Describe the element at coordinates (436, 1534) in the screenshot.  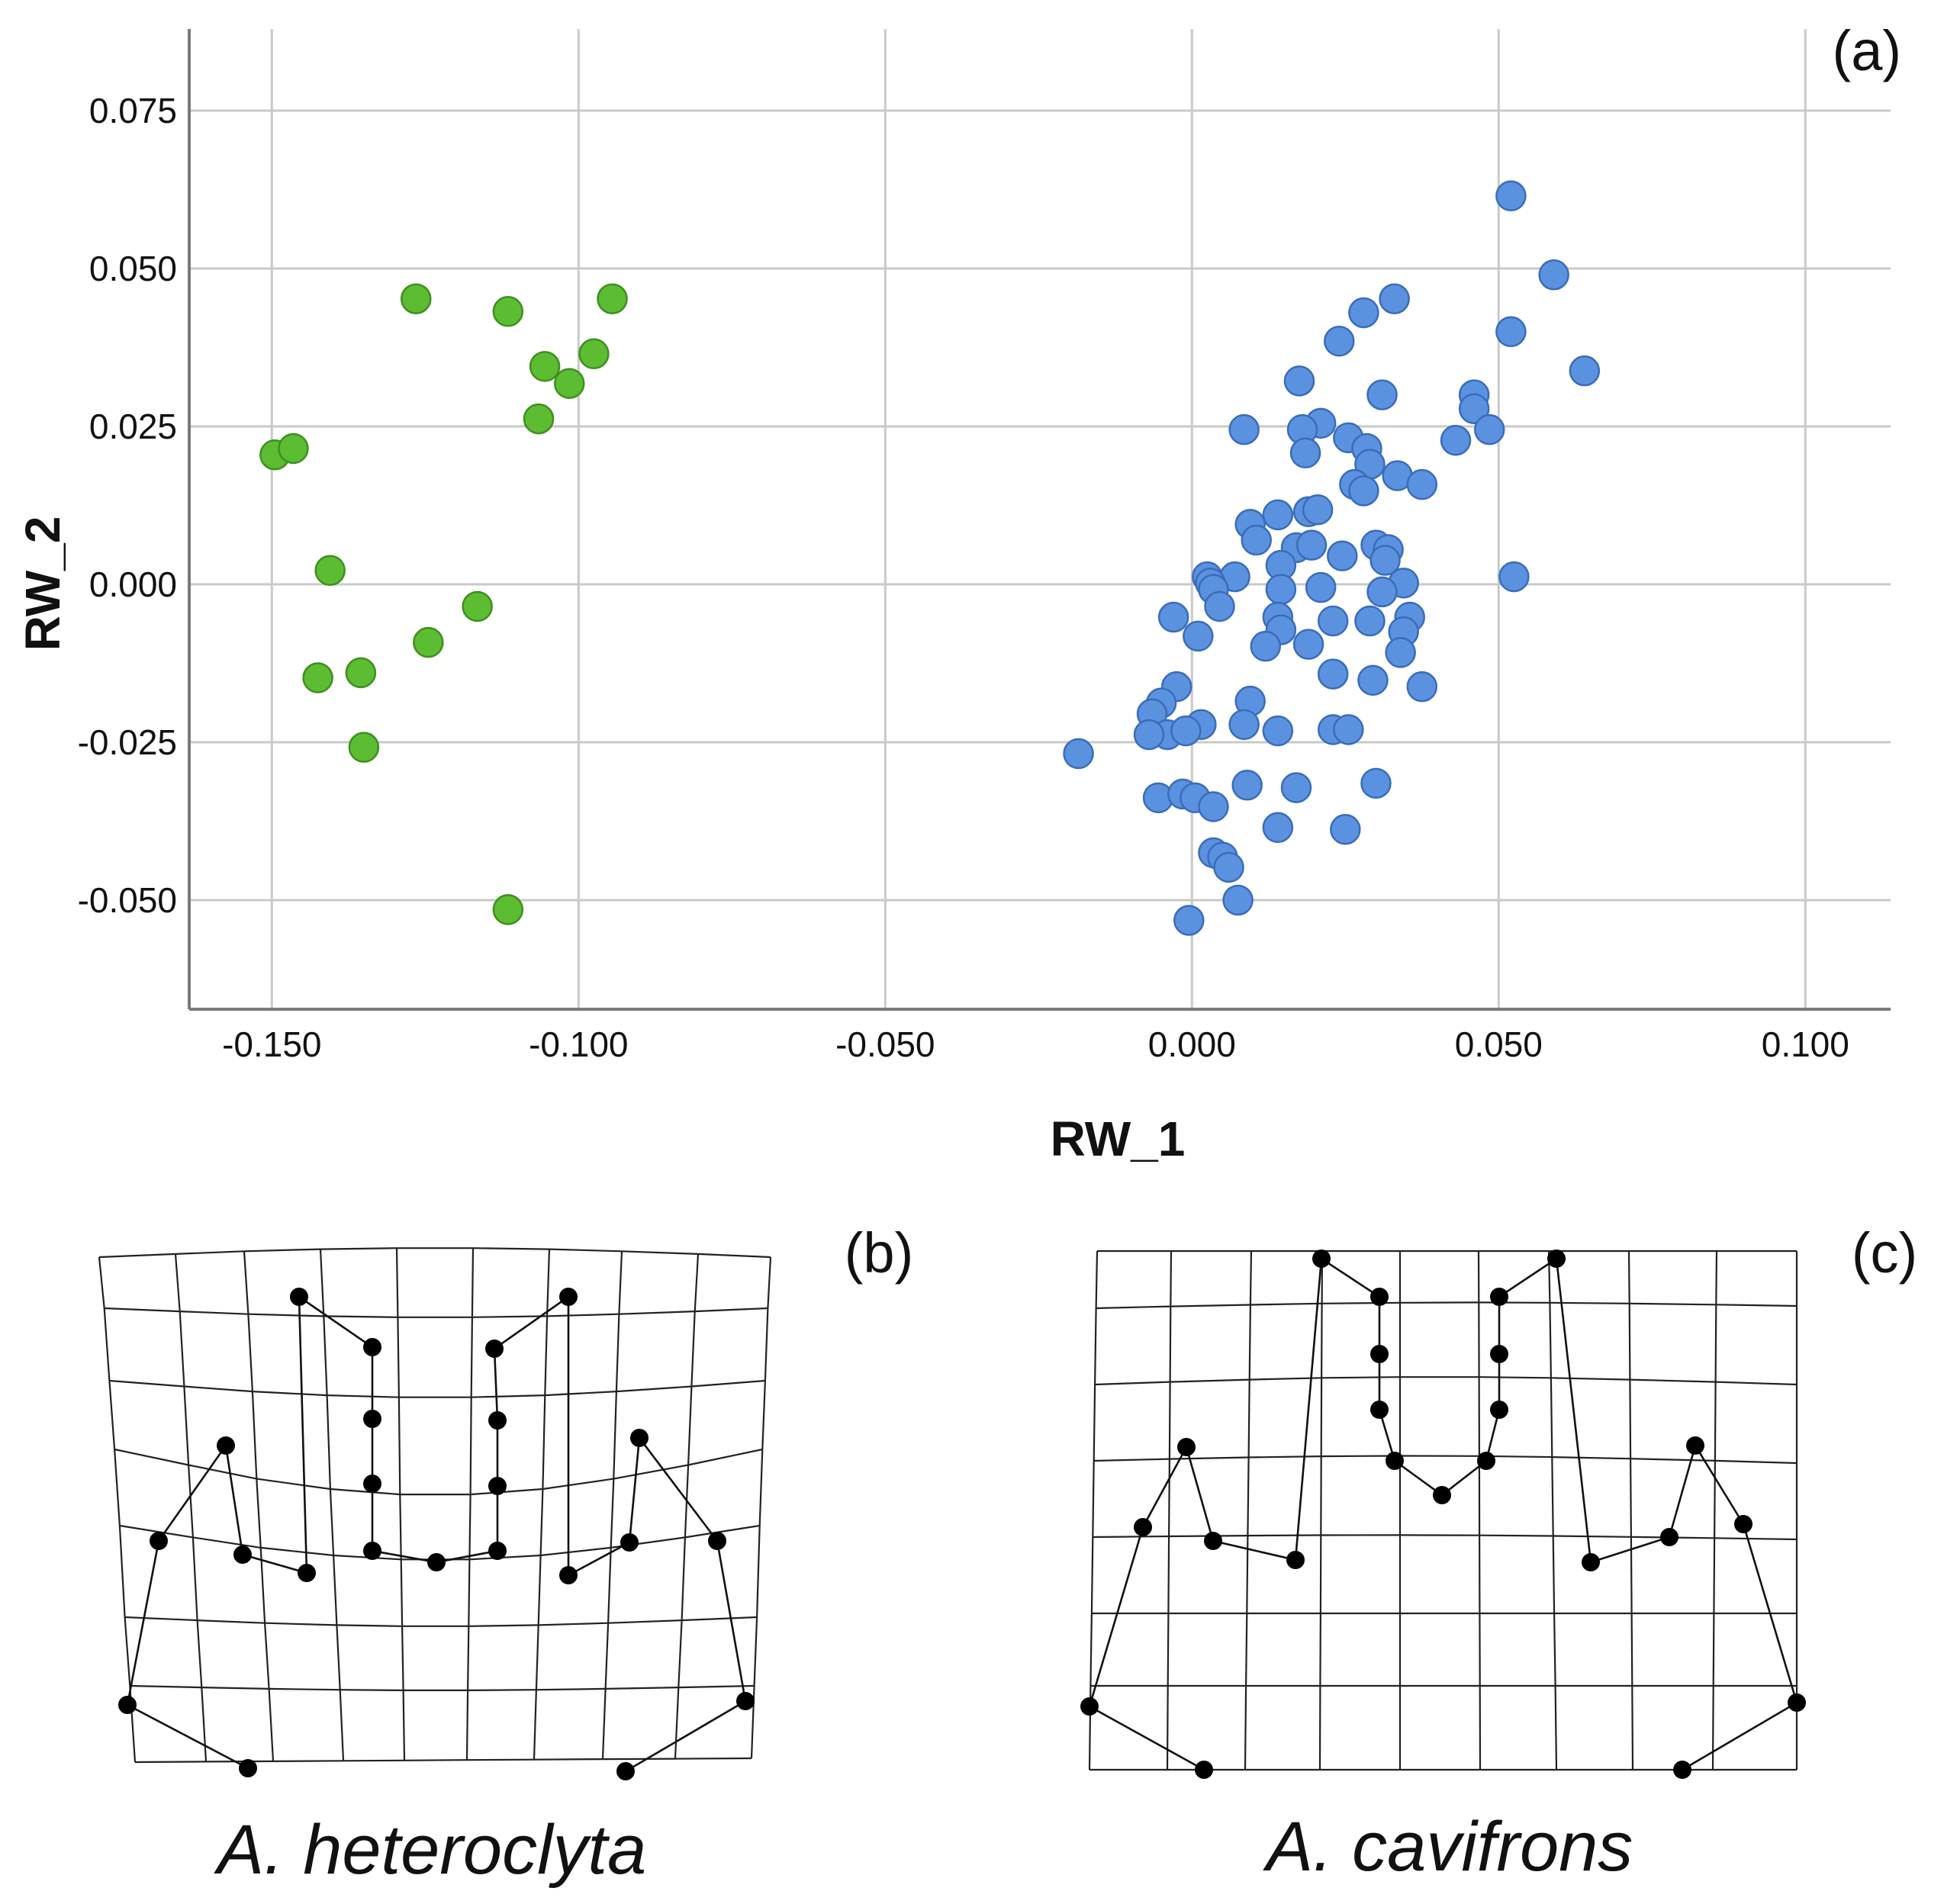
I see `landmarks-b` at that location.